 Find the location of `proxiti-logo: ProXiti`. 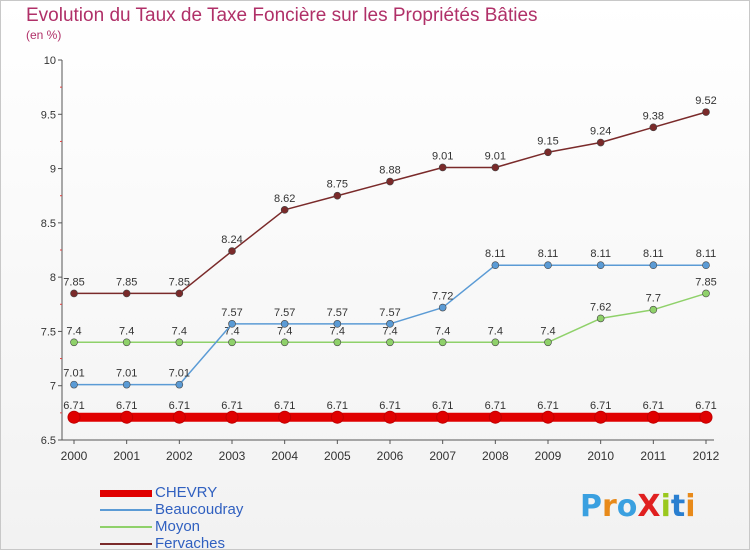

proxiti-logo: ProXiti is located at coordinates (638, 506).